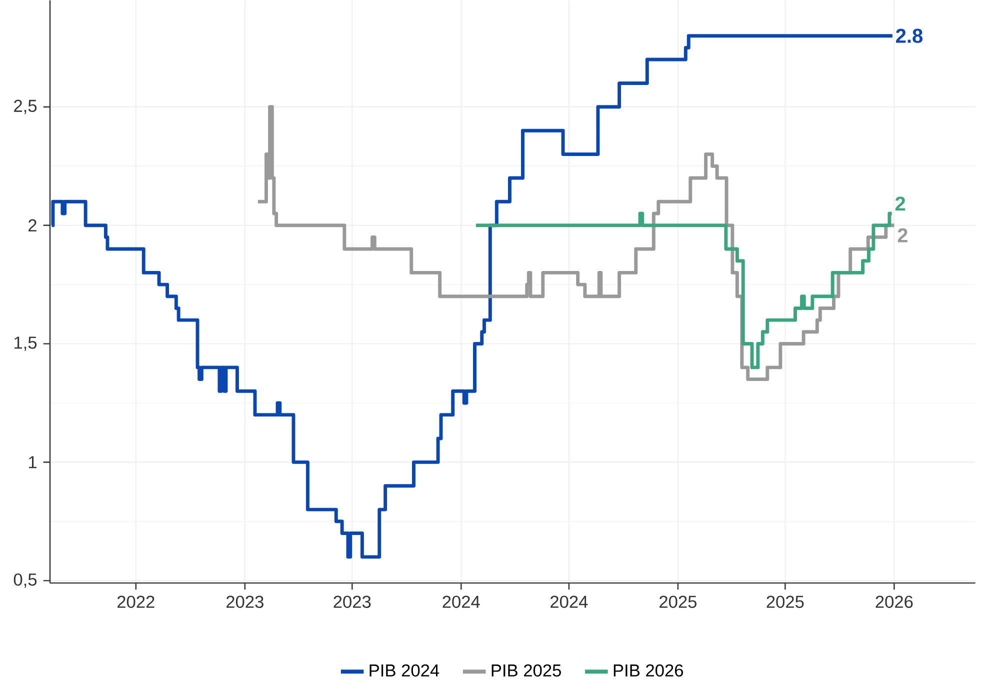 This screenshot has width=982, height=695. What do you see at coordinates (25, 580) in the screenshot?
I see `y-tick-label: 0,5` at bounding box center [25, 580].